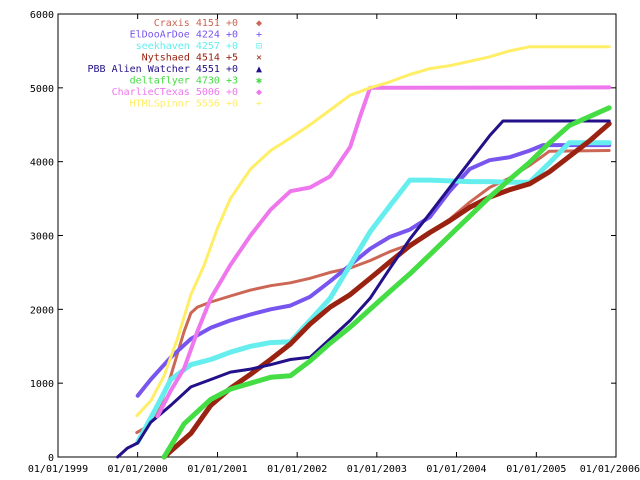  I want to click on y-tick-label: 4000, so click(42, 163).